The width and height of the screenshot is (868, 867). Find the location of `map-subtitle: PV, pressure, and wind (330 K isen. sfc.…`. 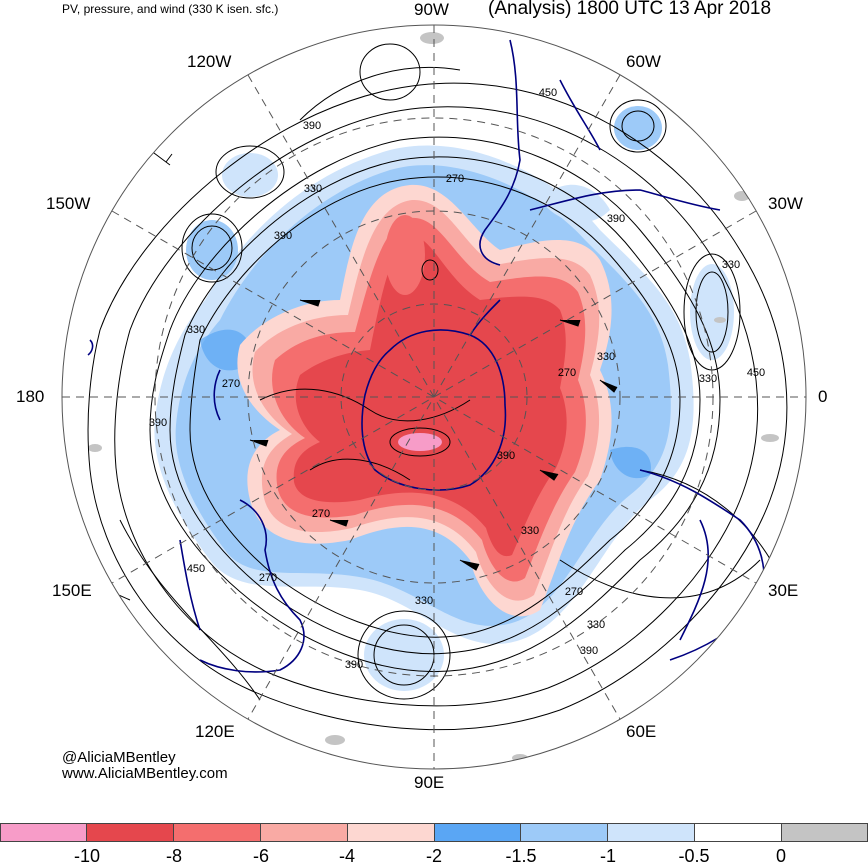

map-subtitle: PV, pressure, and wind (330 K isen. sfc.… is located at coordinates (170, 9).